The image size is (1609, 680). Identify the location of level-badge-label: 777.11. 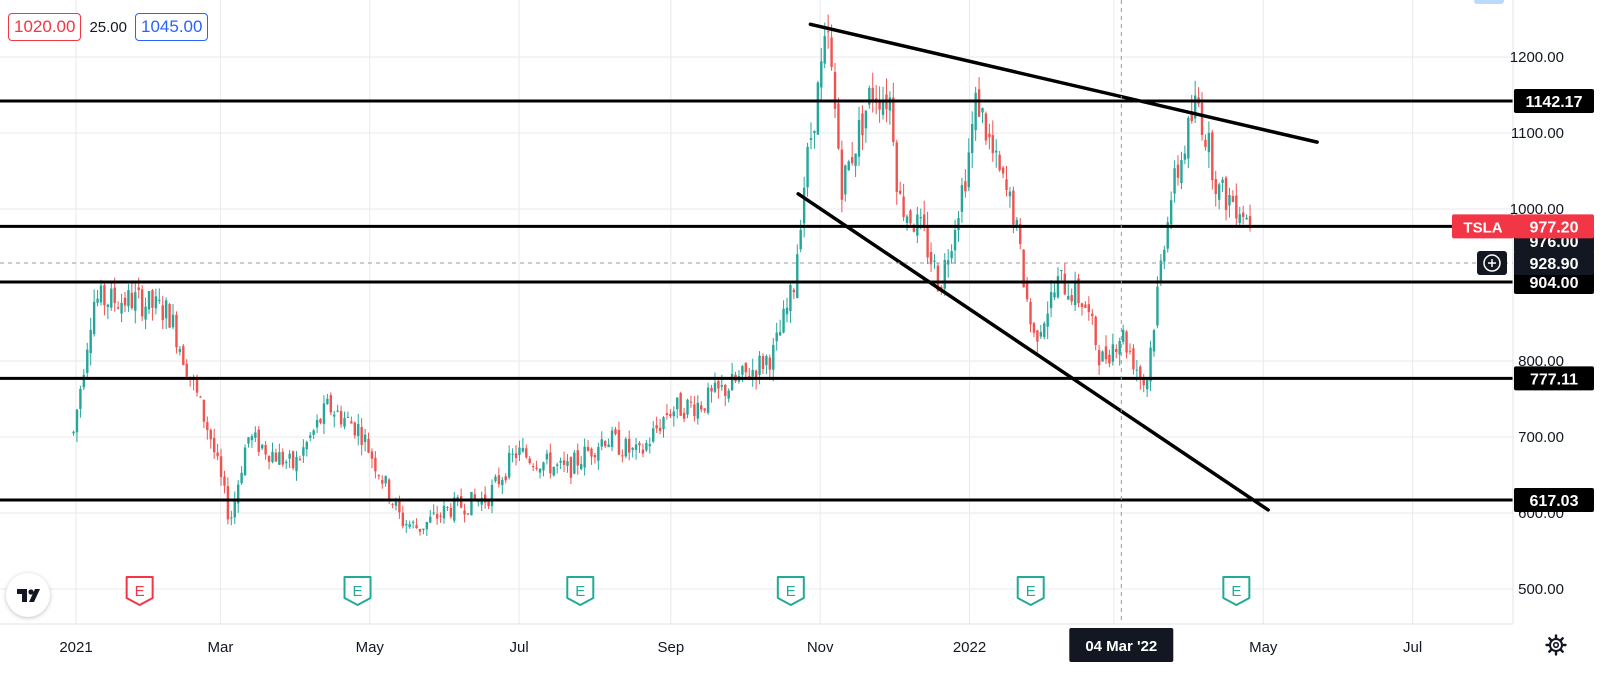
(1554, 379).